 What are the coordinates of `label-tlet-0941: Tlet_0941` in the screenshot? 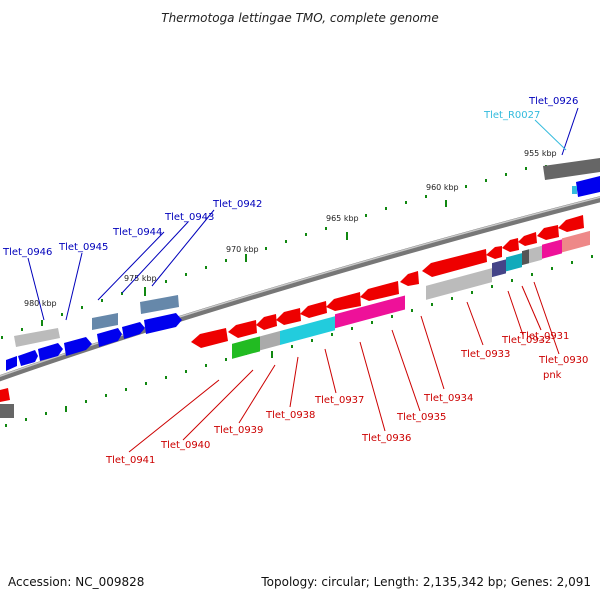 It's located at (130, 460).